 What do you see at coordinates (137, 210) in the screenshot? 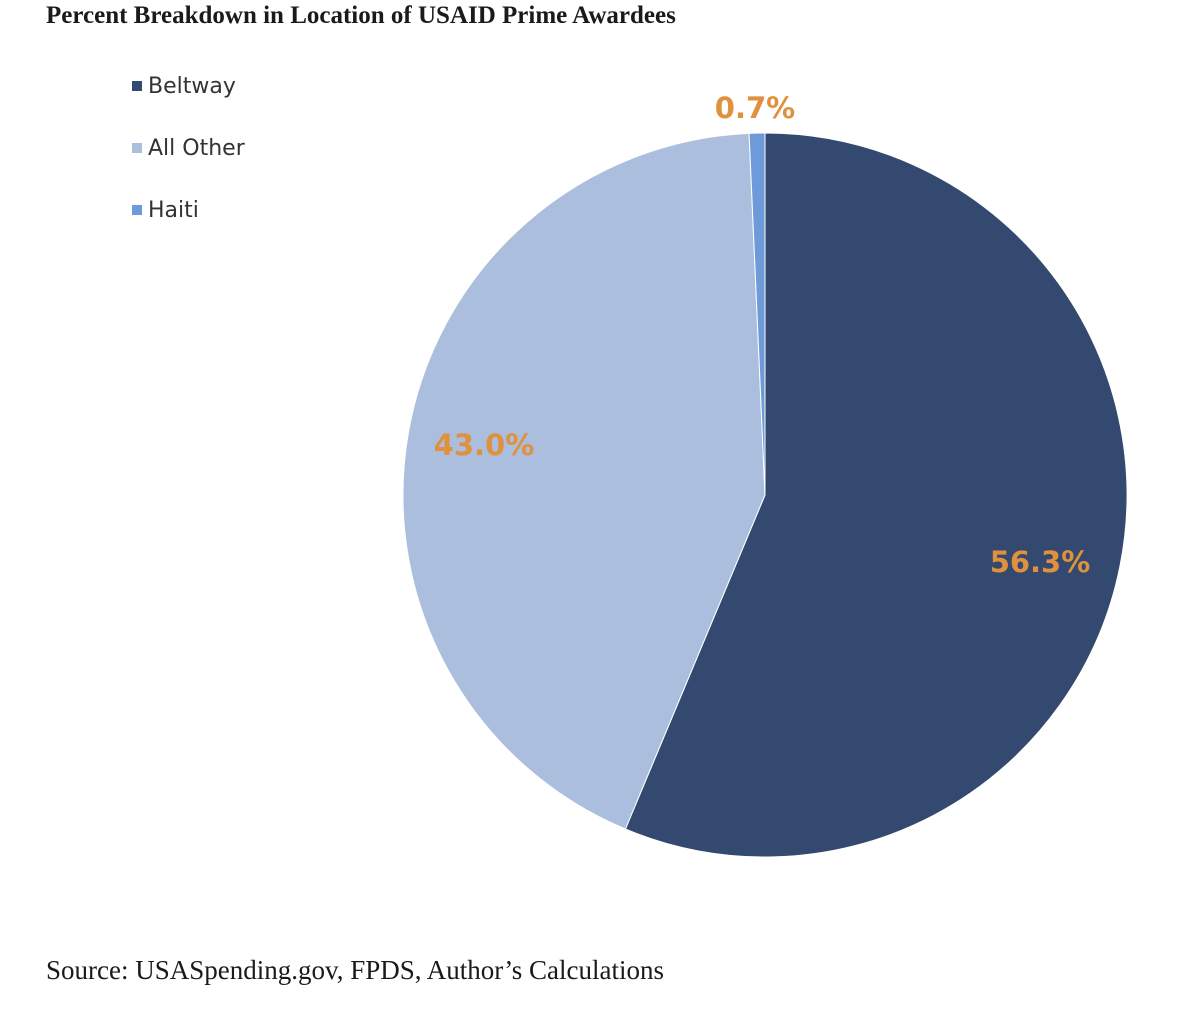
I see `legend-swatch-haiti` at bounding box center [137, 210].